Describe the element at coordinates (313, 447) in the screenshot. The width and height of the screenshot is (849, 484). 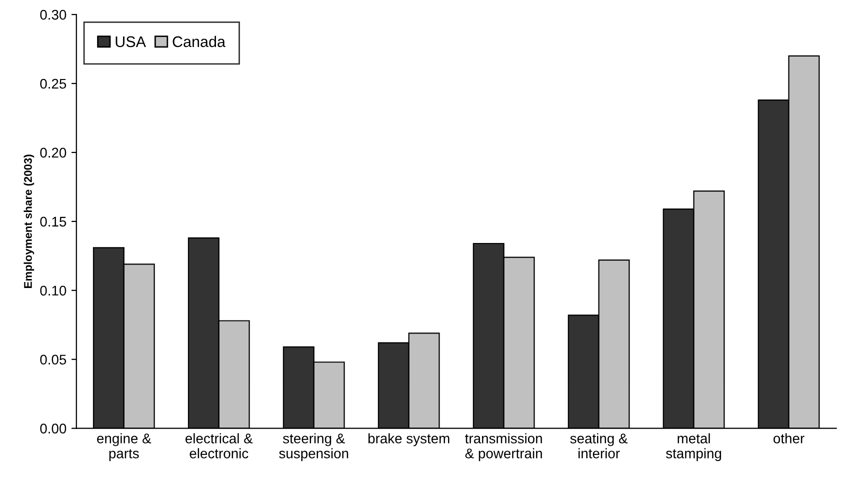
I see `x-tick-label: steering & suspension` at that location.